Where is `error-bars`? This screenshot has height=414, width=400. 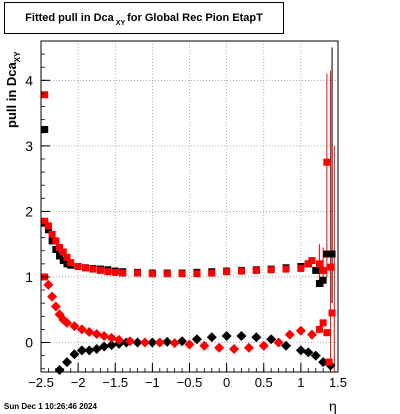
error-bars is located at coordinates (326, 209).